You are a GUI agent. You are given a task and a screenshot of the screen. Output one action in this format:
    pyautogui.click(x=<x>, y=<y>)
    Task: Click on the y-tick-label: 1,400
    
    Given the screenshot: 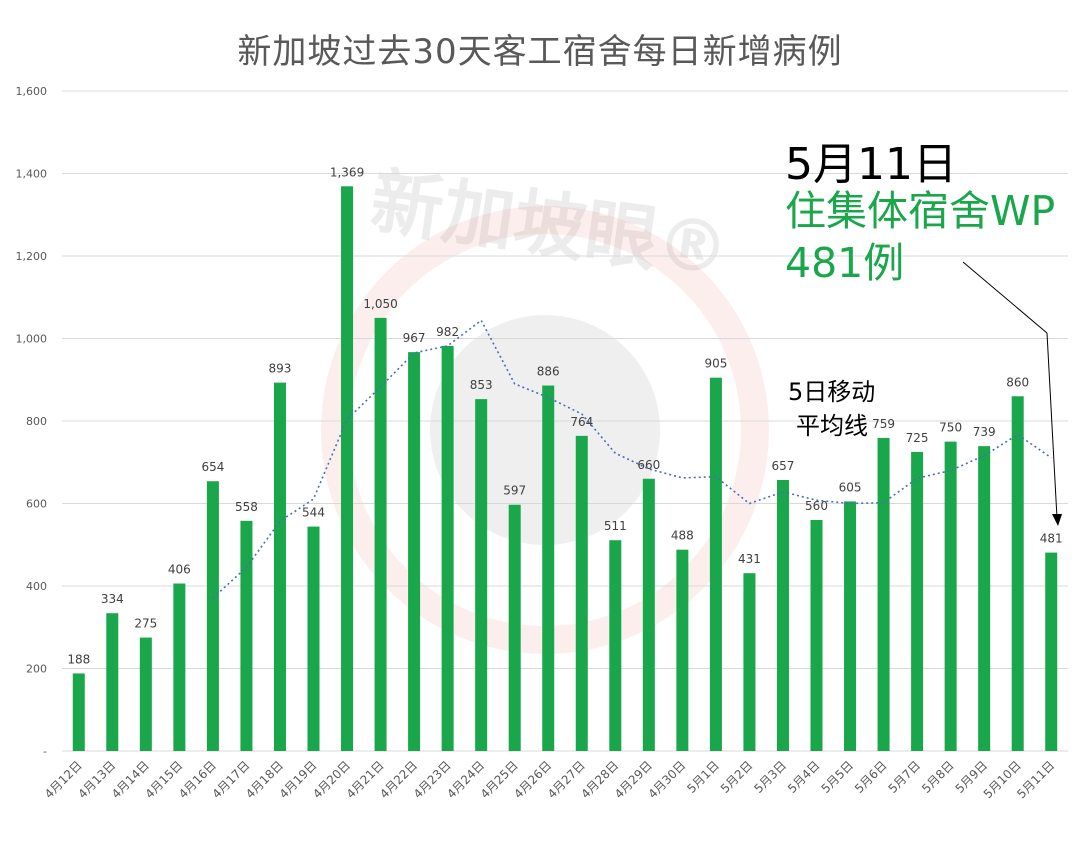 What is the action you would take?
    pyautogui.click(x=32, y=174)
    